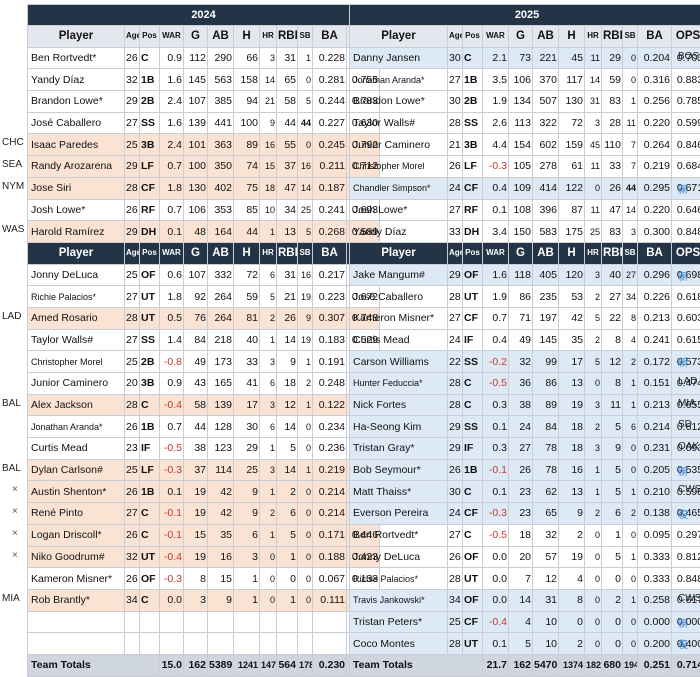 The height and width of the screenshot is (677, 700). What do you see at coordinates (150, 362) in the screenshot?
I see `cell-pos: 2B` at bounding box center [150, 362].